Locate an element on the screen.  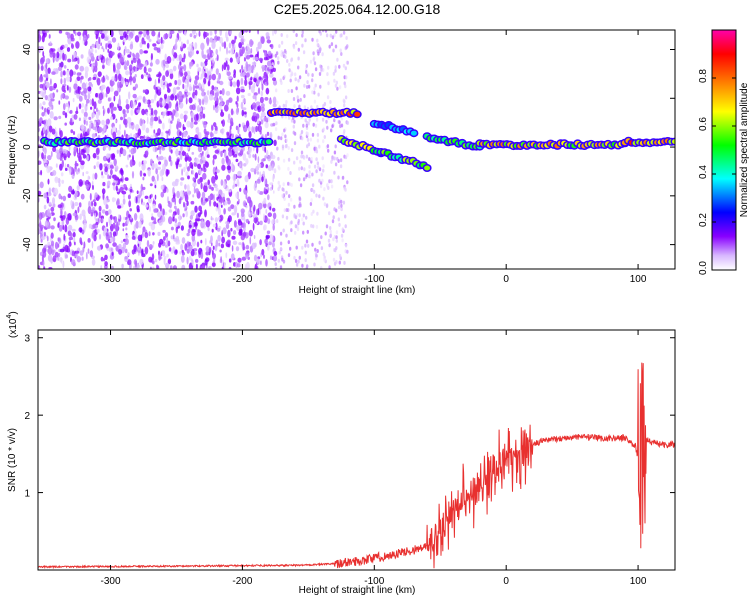
spectrogram-x-tick-label: -200 is located at coordinates (242, 279).